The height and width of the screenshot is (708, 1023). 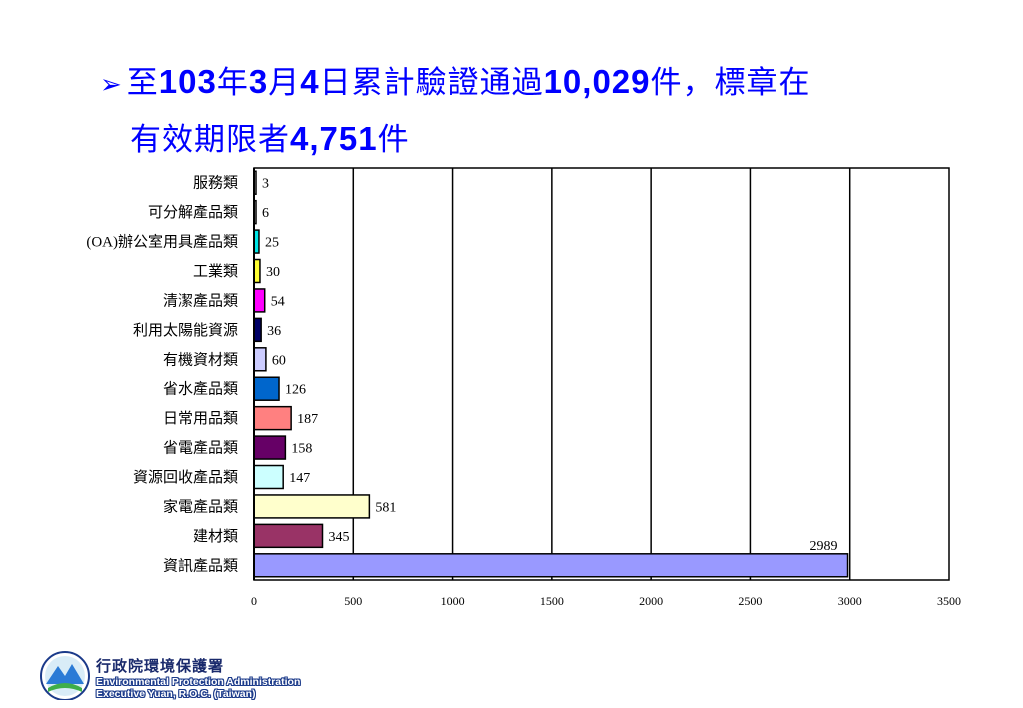 What do you see at coordinates (272, 243) in the screenshot?
I see `data-label: 25` at bounding box center [272, 243].